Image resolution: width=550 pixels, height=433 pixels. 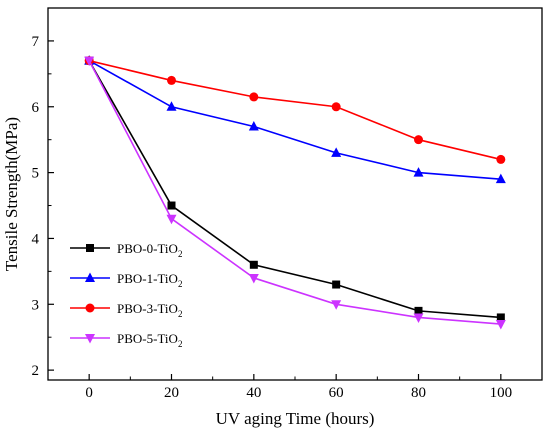 I want to click on legend-item: PBO-5-TiO2, so click(x=126, y=340).